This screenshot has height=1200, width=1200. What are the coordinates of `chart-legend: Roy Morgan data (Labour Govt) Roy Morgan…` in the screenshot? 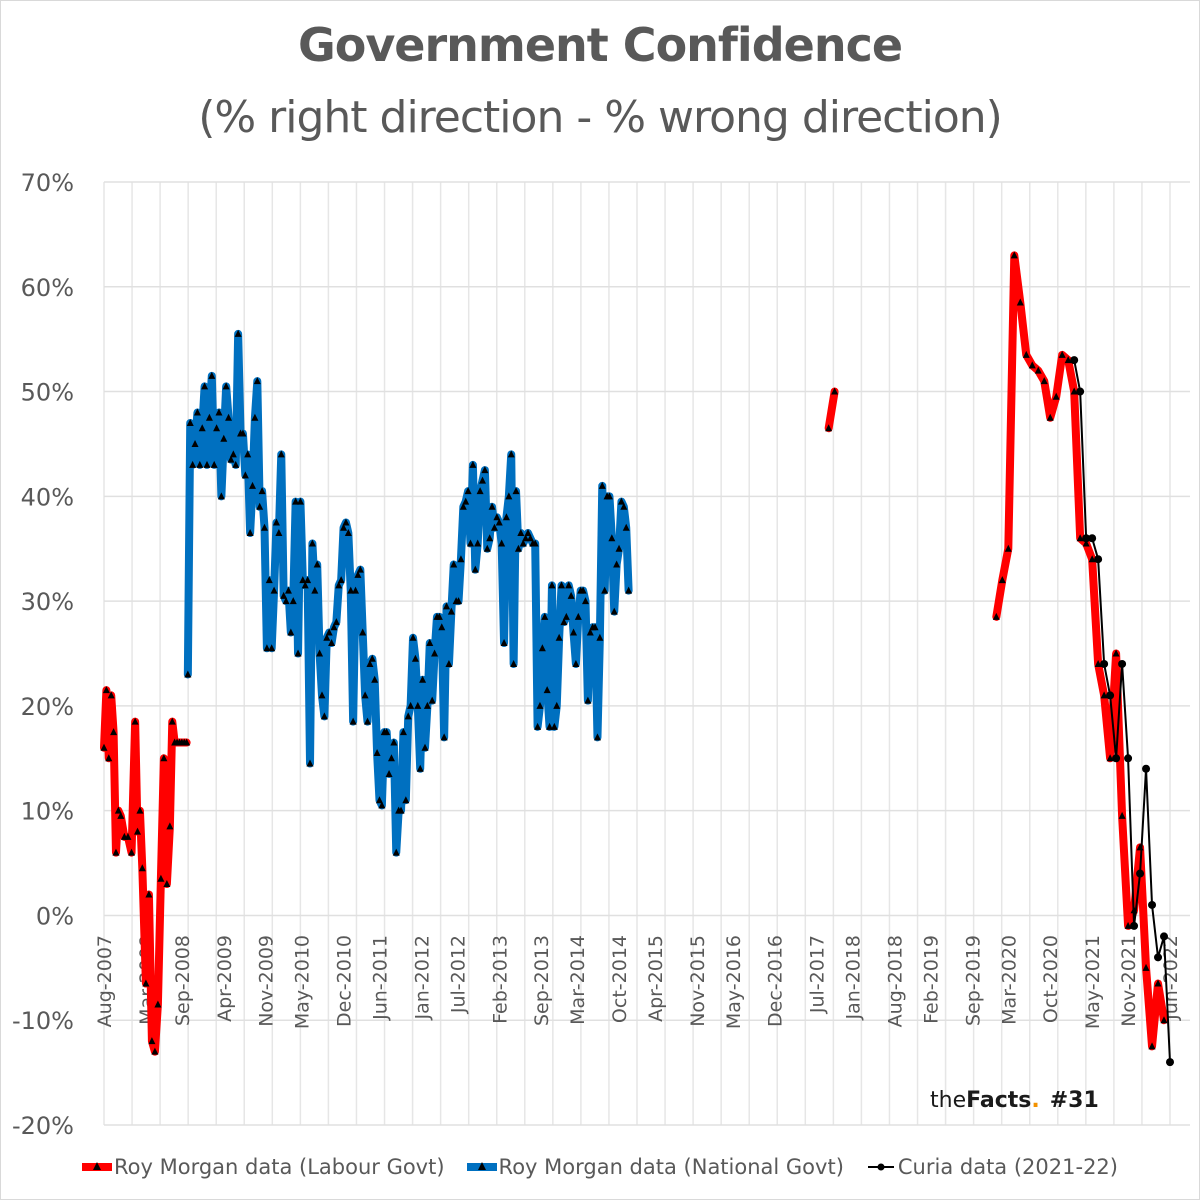 It's located at (600, 1167).